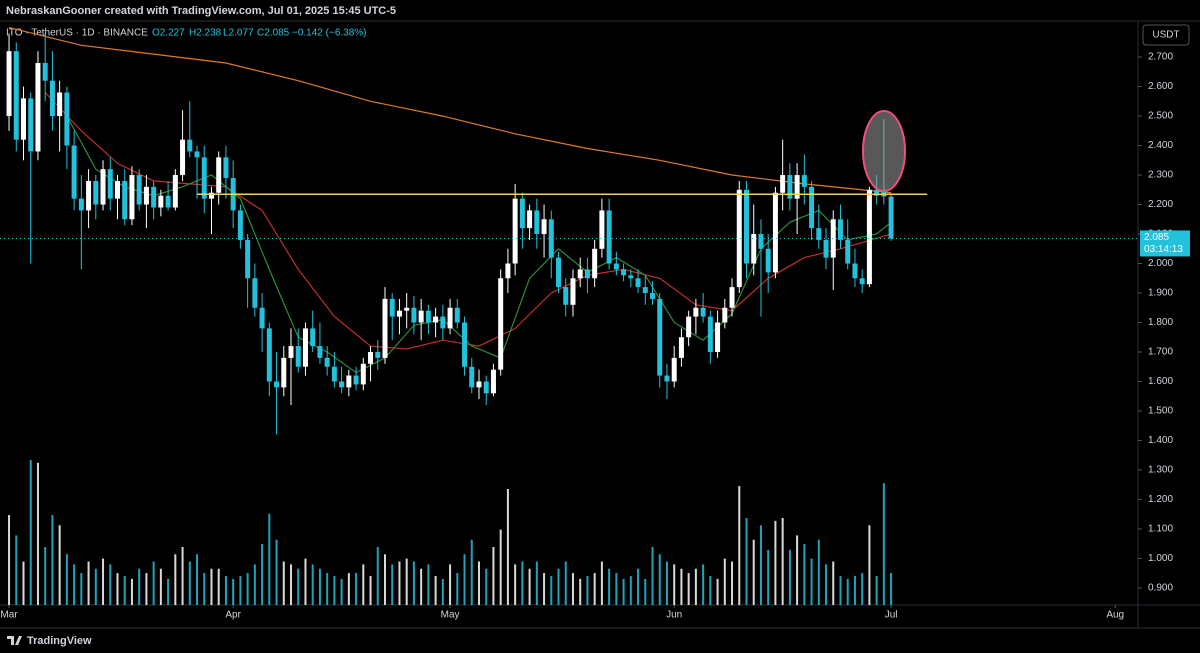 Image resolution: width=1200 pixels, height=653 pixels. Describe the element at coordinates (1160, 440) in the screenshot. I see `y-tick-label: 1.400` at that location.